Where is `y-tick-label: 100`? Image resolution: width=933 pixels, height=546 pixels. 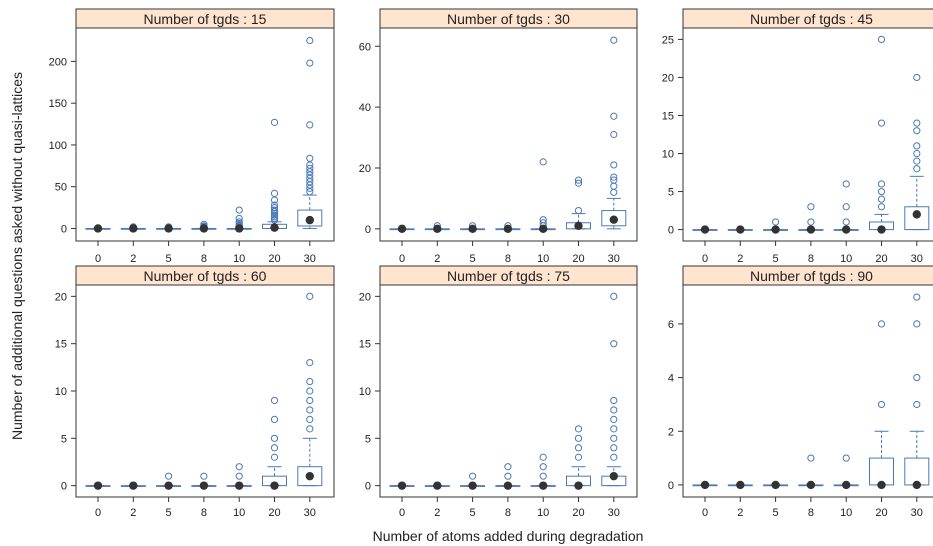
y-tick-label: 100 is located at coordinates (58, 146).